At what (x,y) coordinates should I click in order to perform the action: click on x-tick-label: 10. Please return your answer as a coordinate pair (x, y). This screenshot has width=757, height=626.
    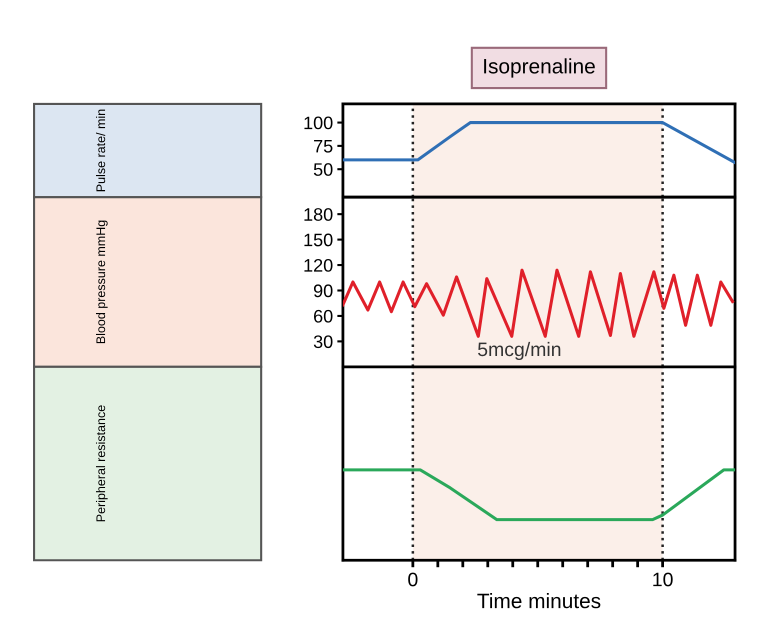
    Looking at the image, I should click on (663, 579).